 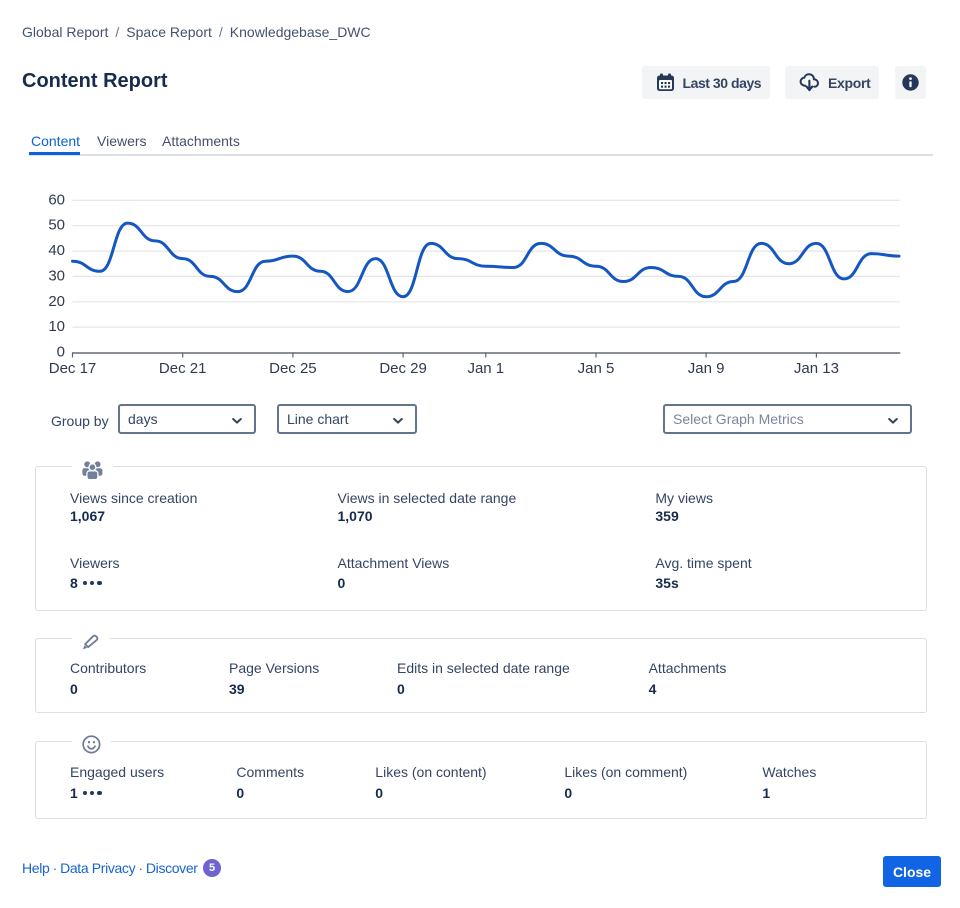 I want to click on svg-text: Dec 29, so click(x=403, y=368).